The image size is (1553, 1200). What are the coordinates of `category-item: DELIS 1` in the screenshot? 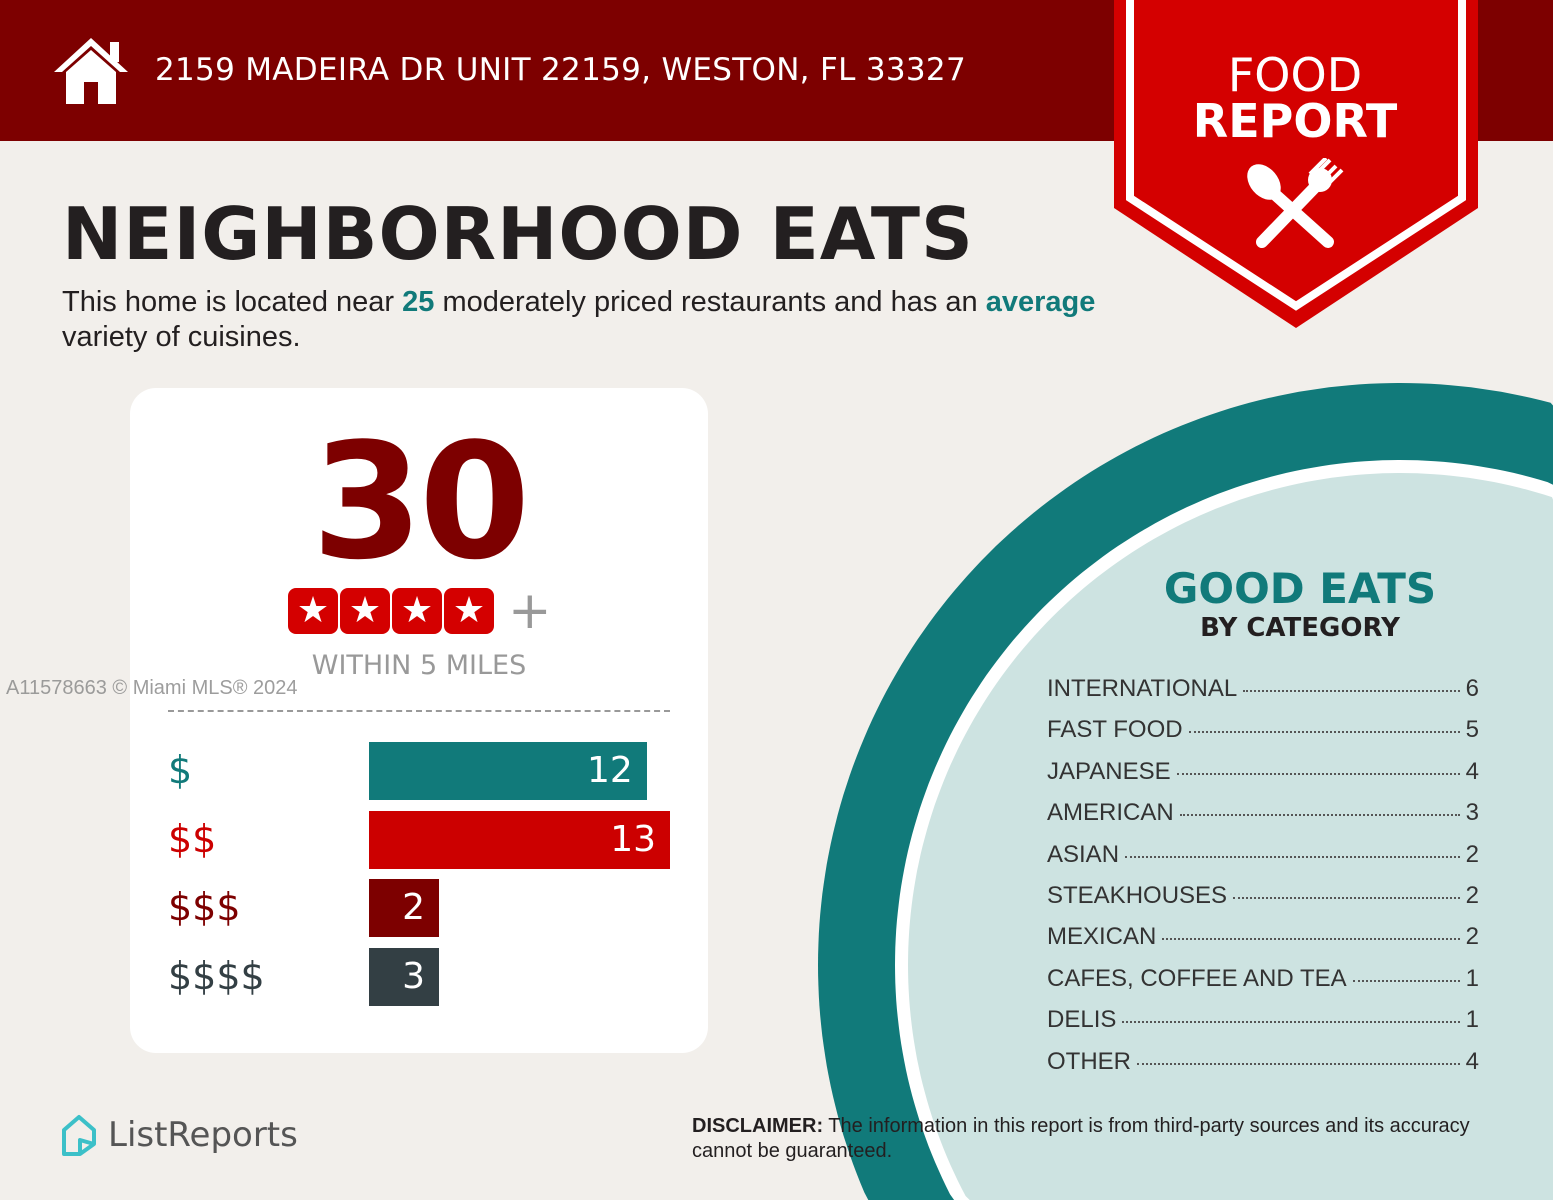 It's located at (1263, 1025).